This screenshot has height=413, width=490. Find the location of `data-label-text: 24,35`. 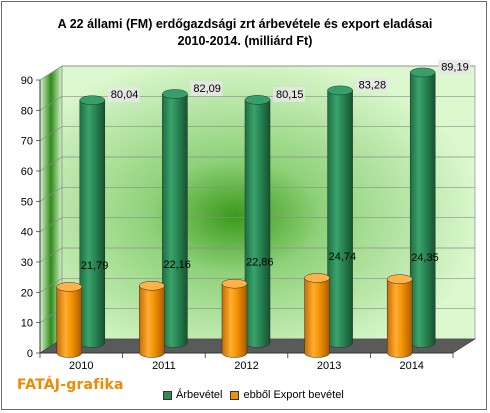

data-label-text: 24,35 is located at coordinates (425, 258).